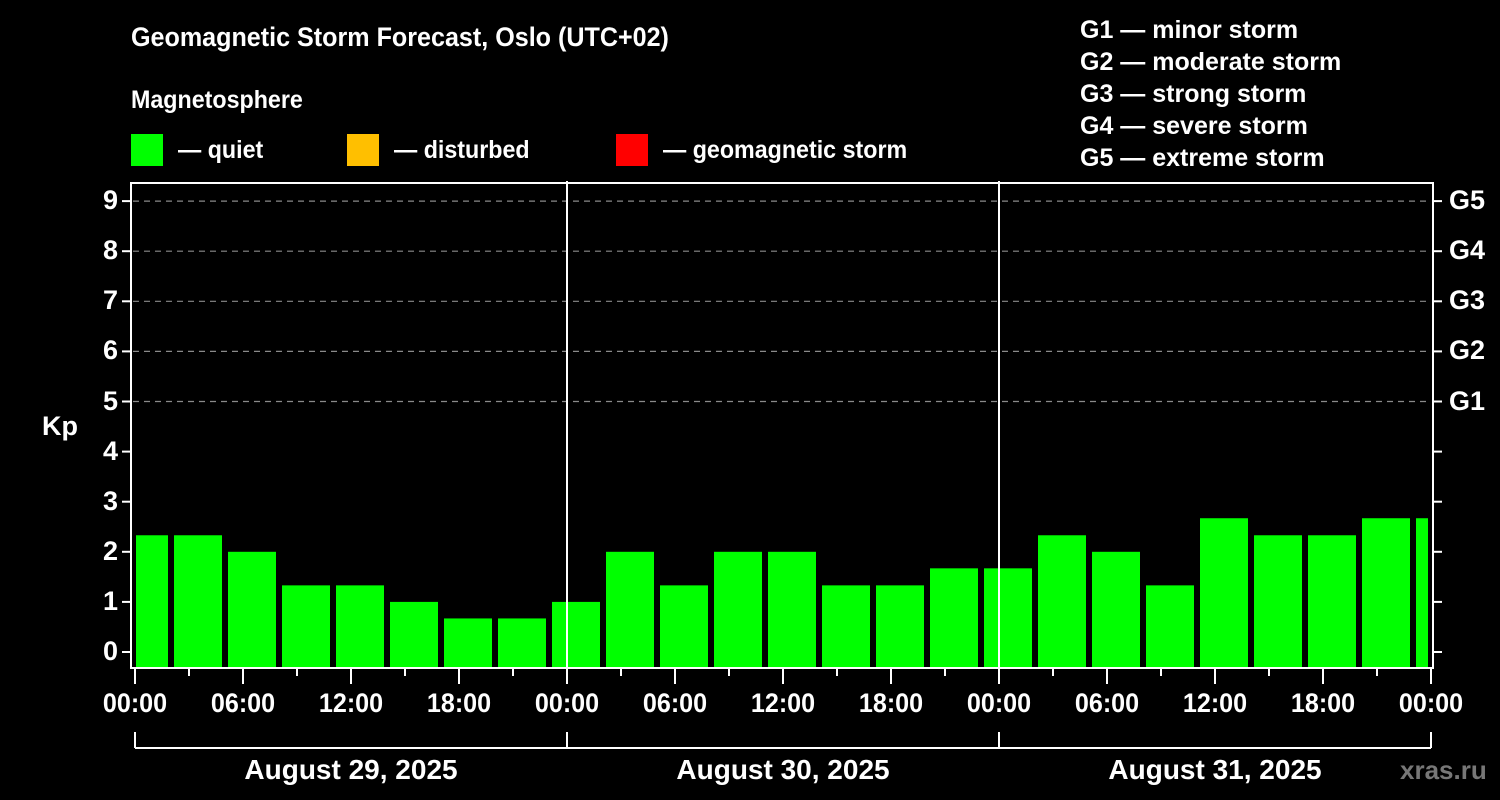 This screenshot has width=1500, height=800. Describe the element at coordinates (110, 300) in the screenshot. I see `y-tick-label: 7` at that location.